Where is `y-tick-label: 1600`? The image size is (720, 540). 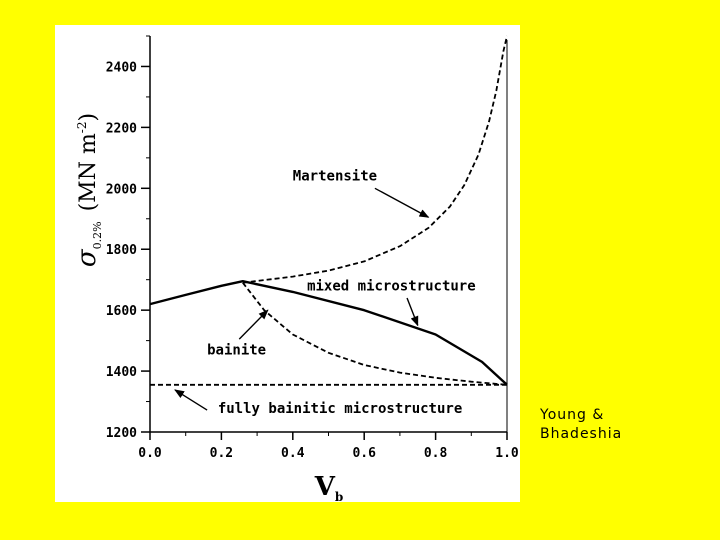
y-tick-label: 1600 is located at coordinates (121, 311).